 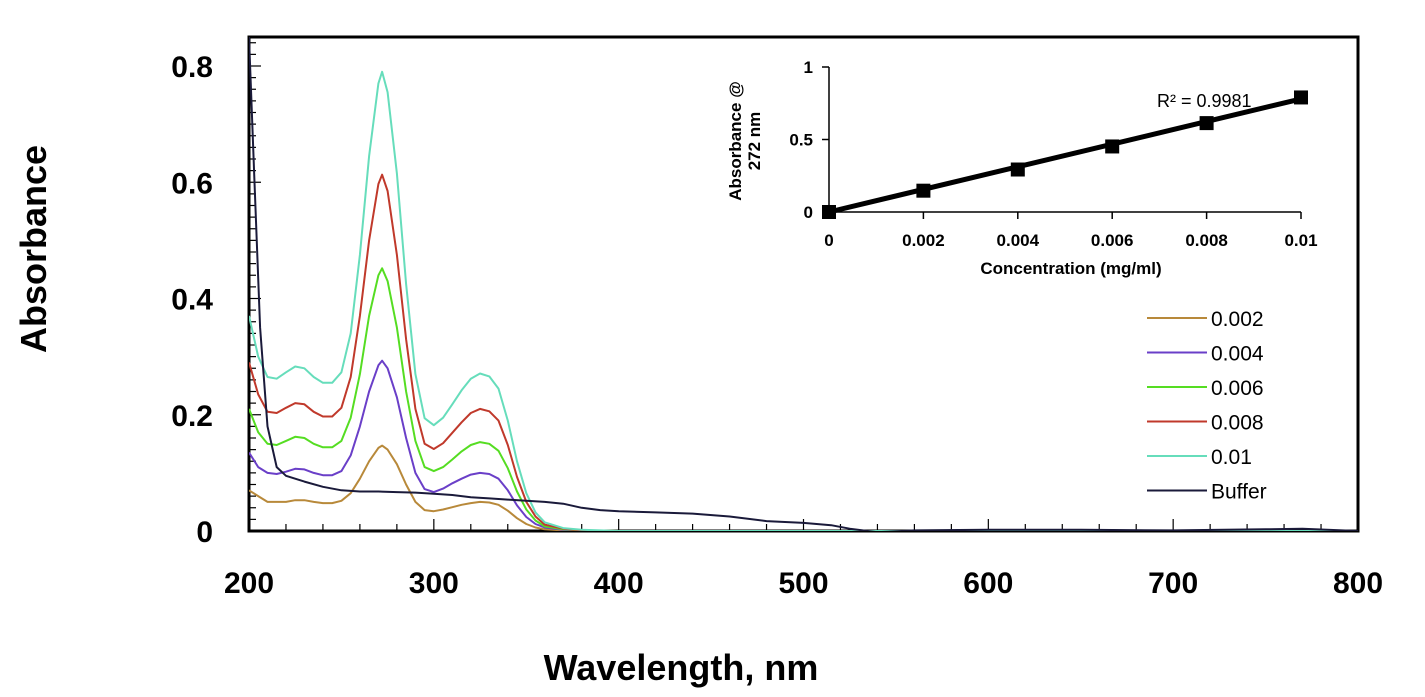 I want to click on x-axis-title: Wavelength, nm, so click(x=681, y=667).